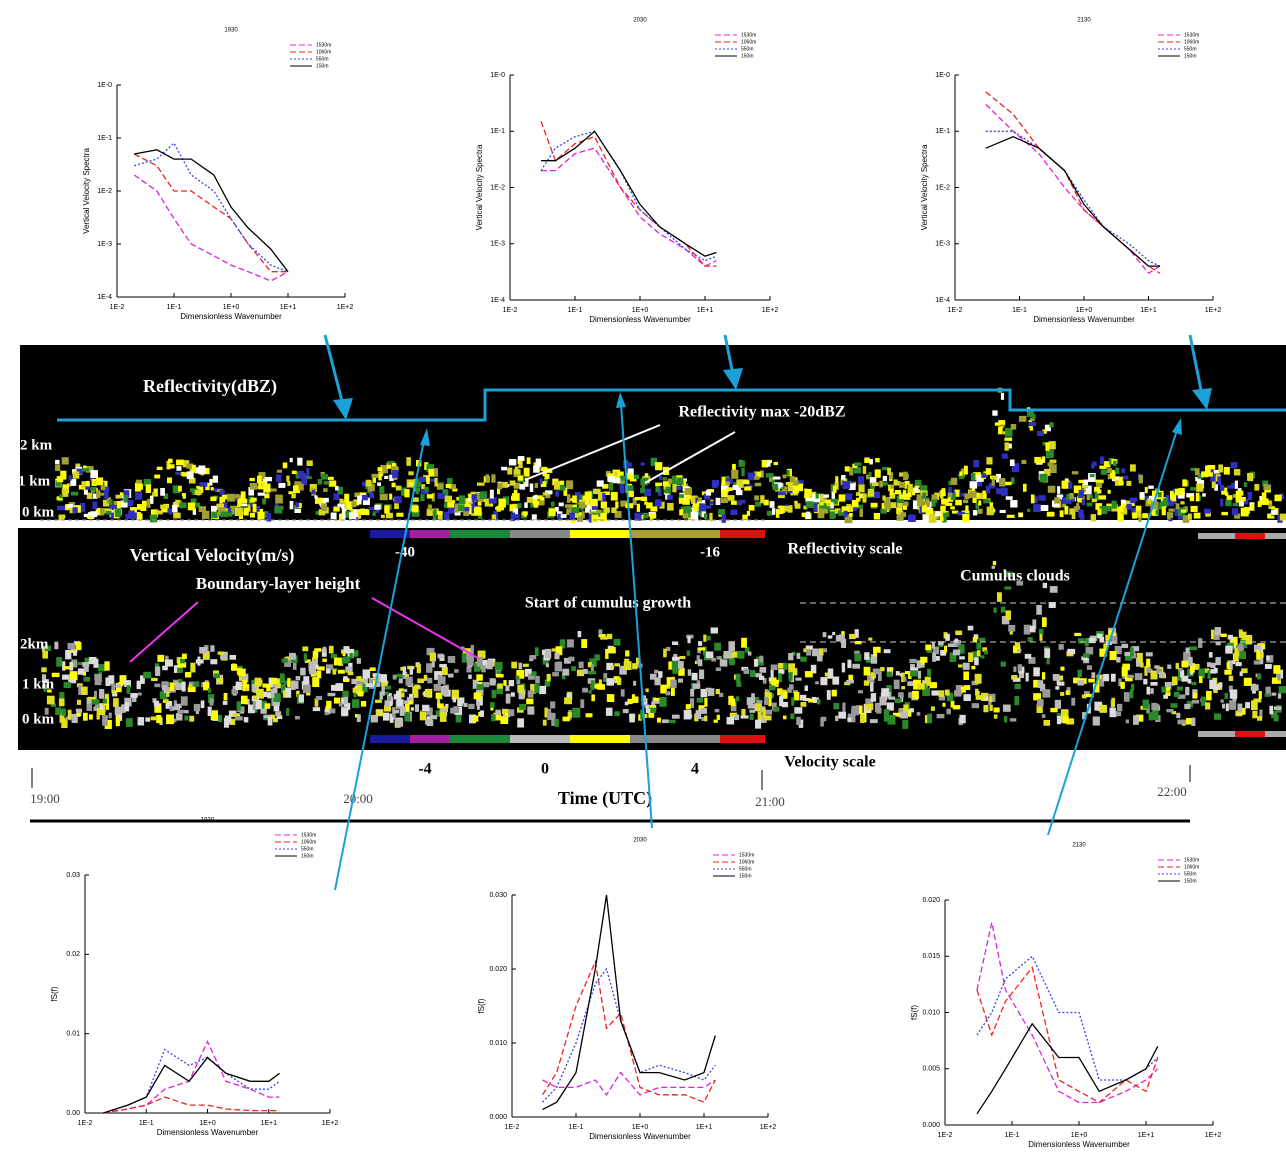 The width and height of the screenshot is (1286, 1159). What do you see at coordinates (1191, 35) in the screenshot?
I see `legend-label: 1530m` at bounding box center [1191, 35].